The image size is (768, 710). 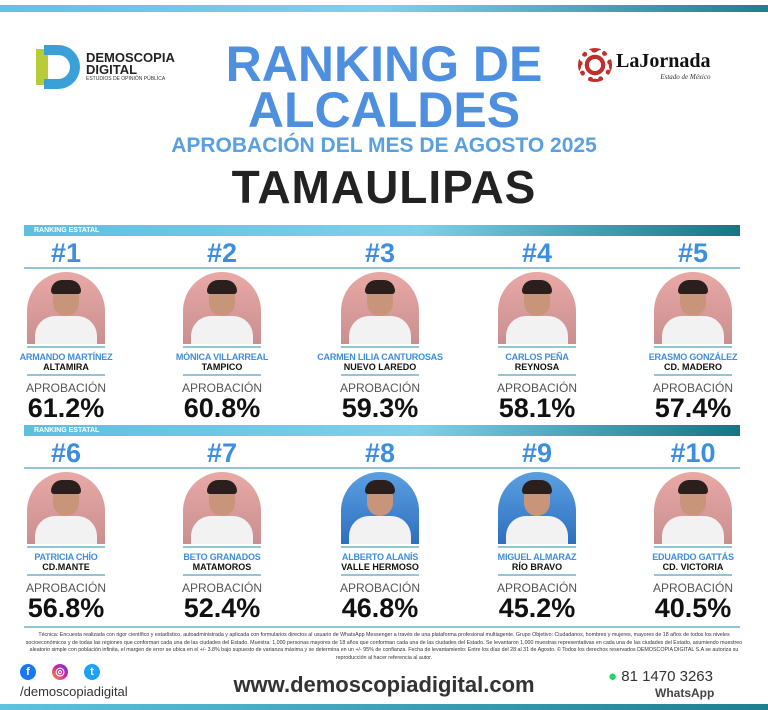 I want to click on approval-value: 57.4%, so click(x=693, y=408).